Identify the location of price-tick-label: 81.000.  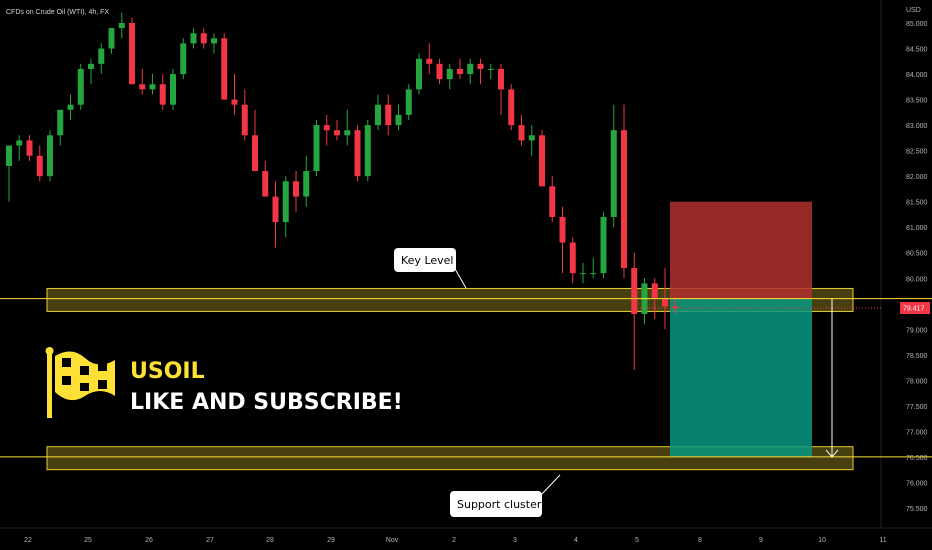
(917, 228).